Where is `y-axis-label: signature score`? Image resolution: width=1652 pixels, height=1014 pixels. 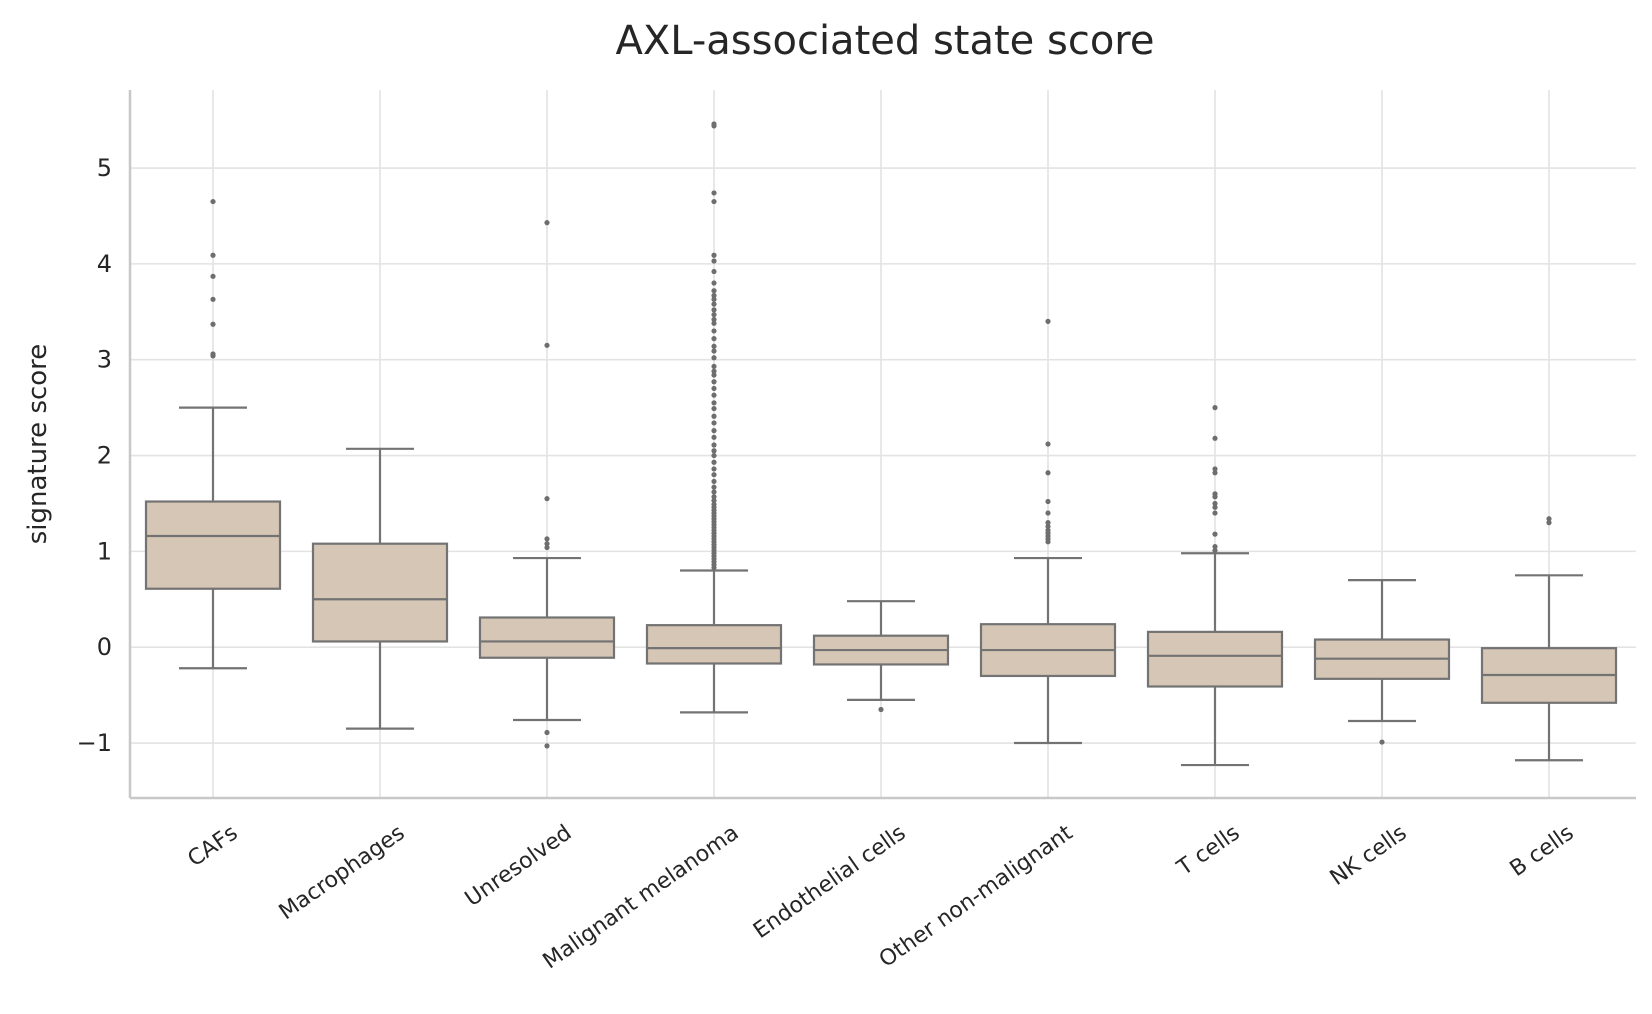
y-axis-label: signature score is located at coordinates (38, 444).